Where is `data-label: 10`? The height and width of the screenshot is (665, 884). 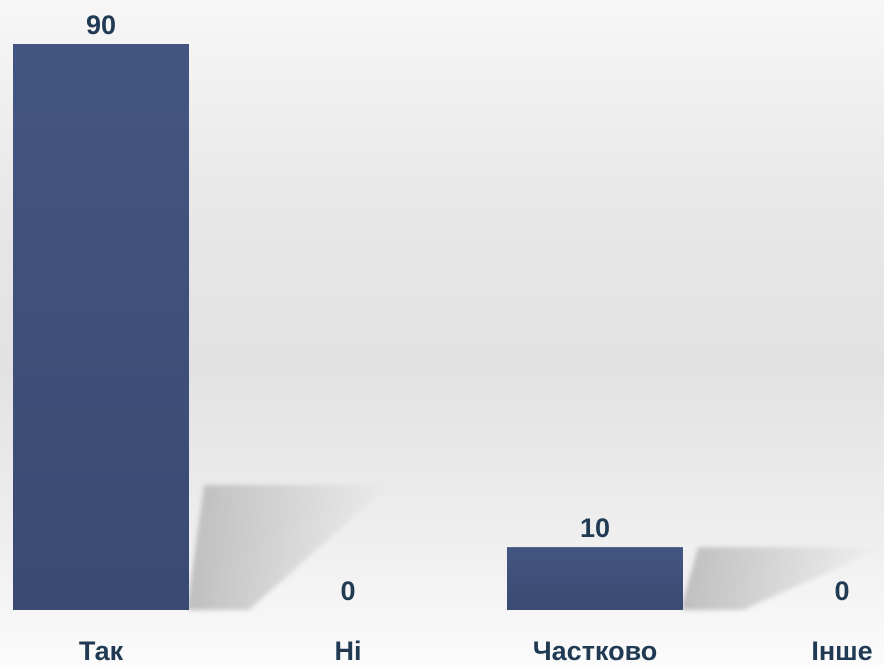
data-label: 10 is located at coordinates (595, 528).